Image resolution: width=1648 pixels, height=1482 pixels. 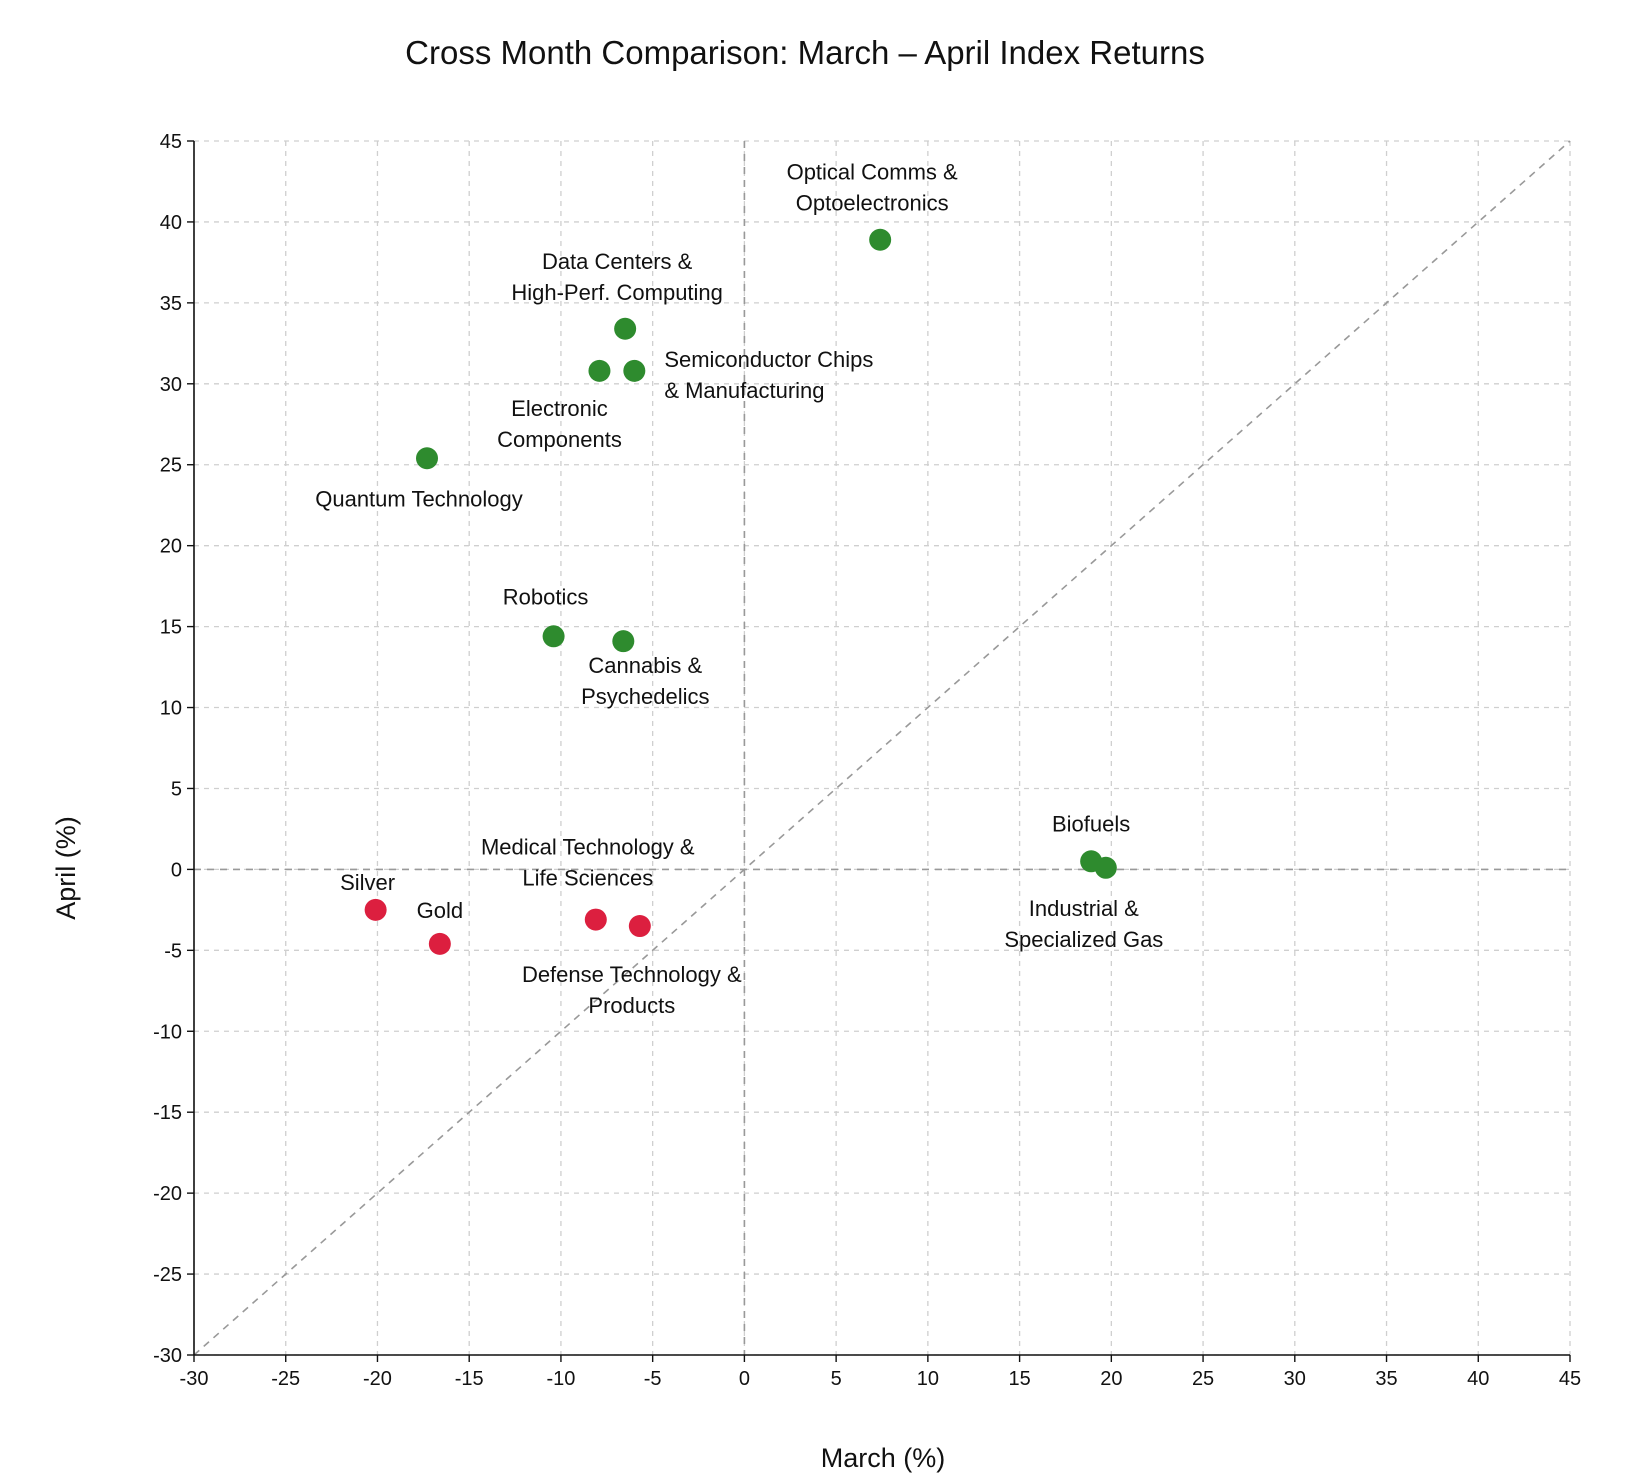 What do you see at coordinates (744, 1379) in the screenshot?
I see `x-tick-label: 0` at bounding box center [744, 1379].